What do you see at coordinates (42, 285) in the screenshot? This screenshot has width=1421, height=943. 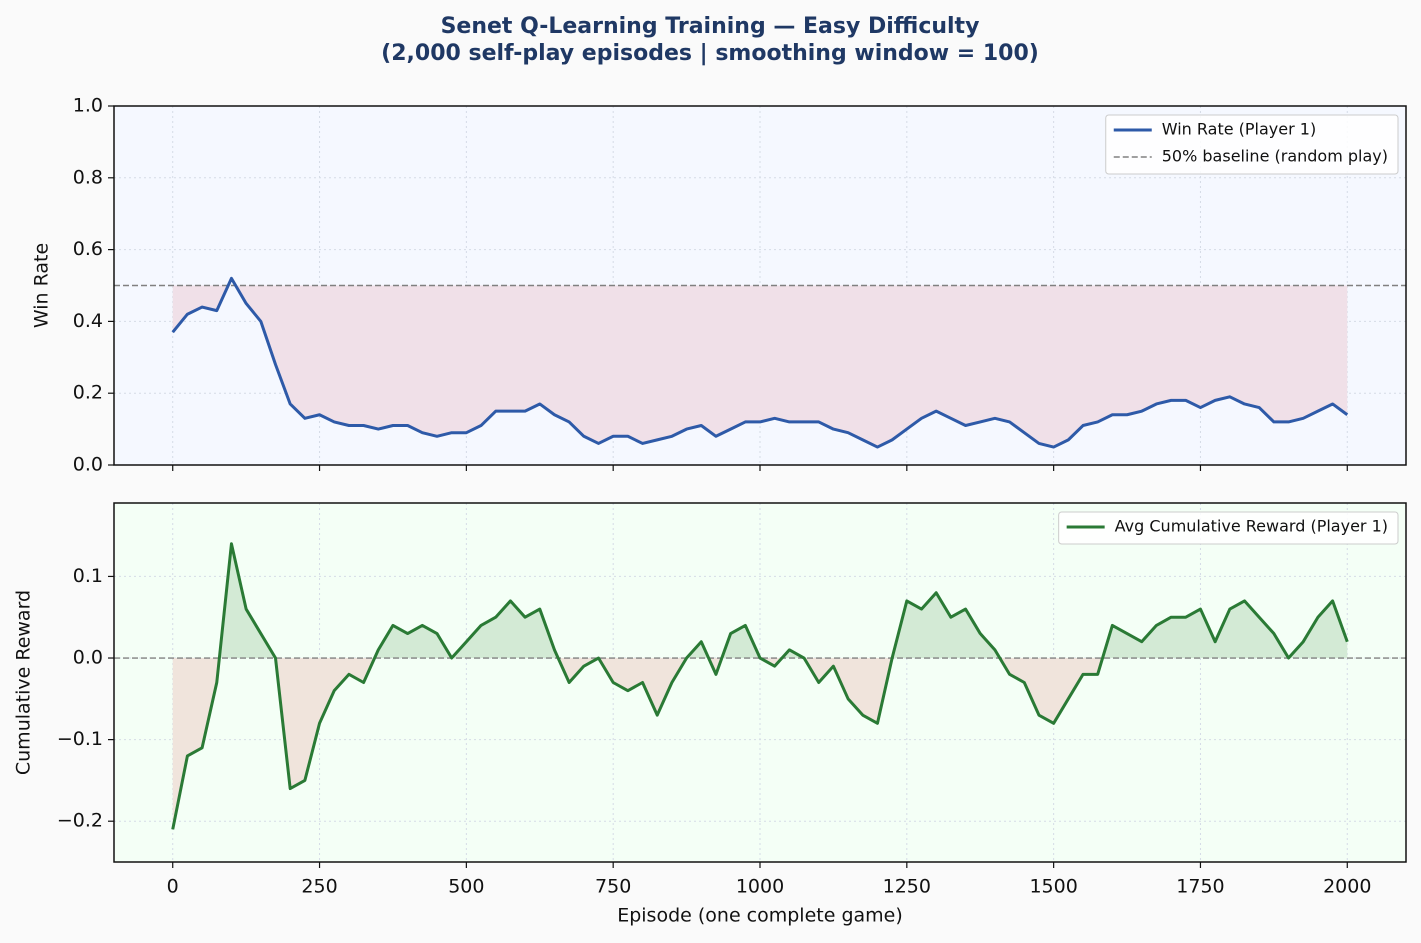 I see `y-axis-label: Win Rate` at bounding box center [42, 285].